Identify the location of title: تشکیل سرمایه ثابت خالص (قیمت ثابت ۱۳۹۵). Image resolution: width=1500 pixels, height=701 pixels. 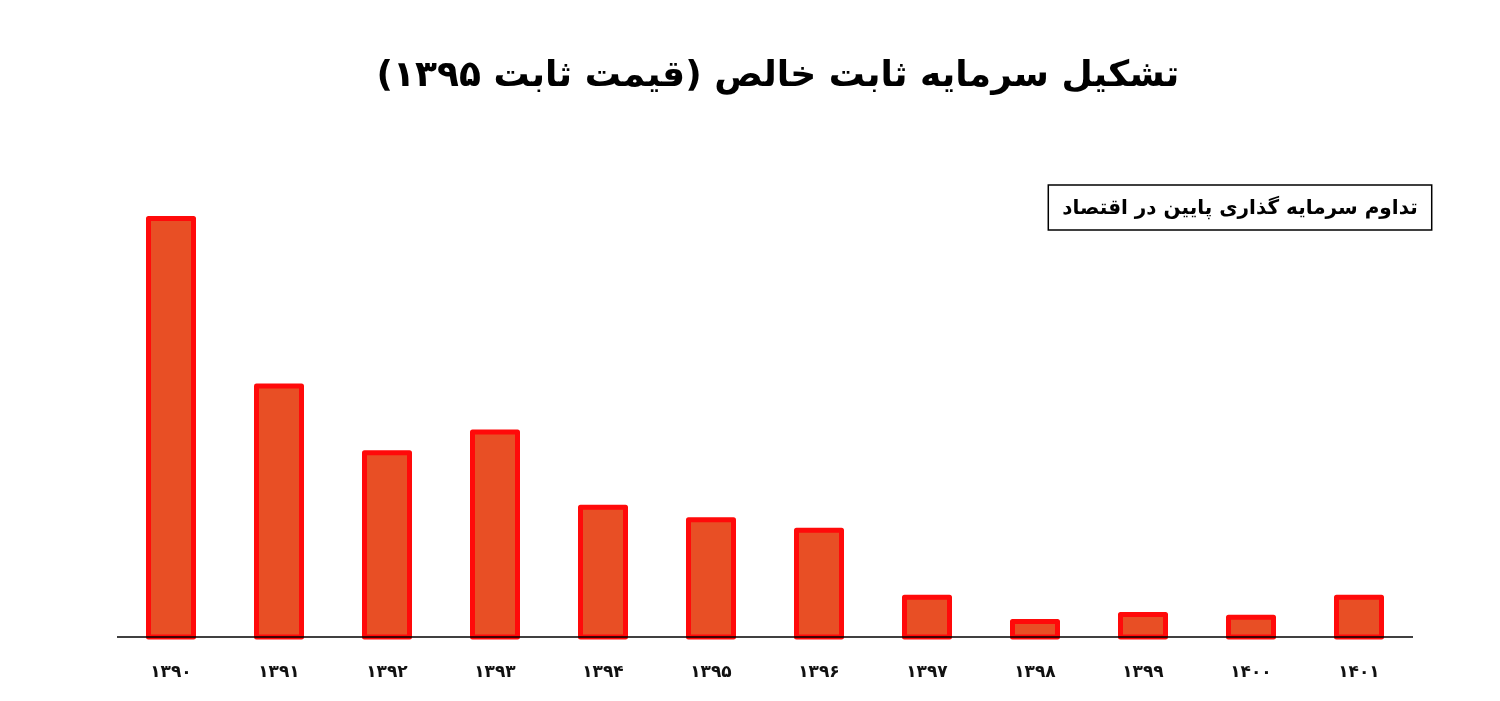
(778, 73).